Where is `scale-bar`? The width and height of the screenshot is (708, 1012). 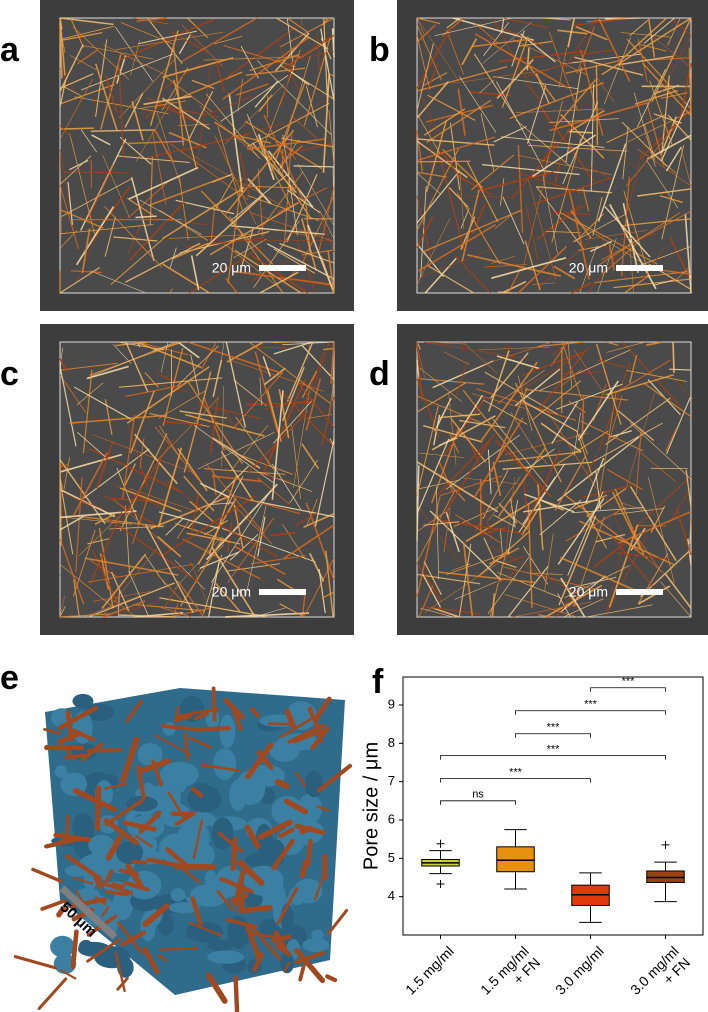
scale-bar is located at coordinates (639, 592).